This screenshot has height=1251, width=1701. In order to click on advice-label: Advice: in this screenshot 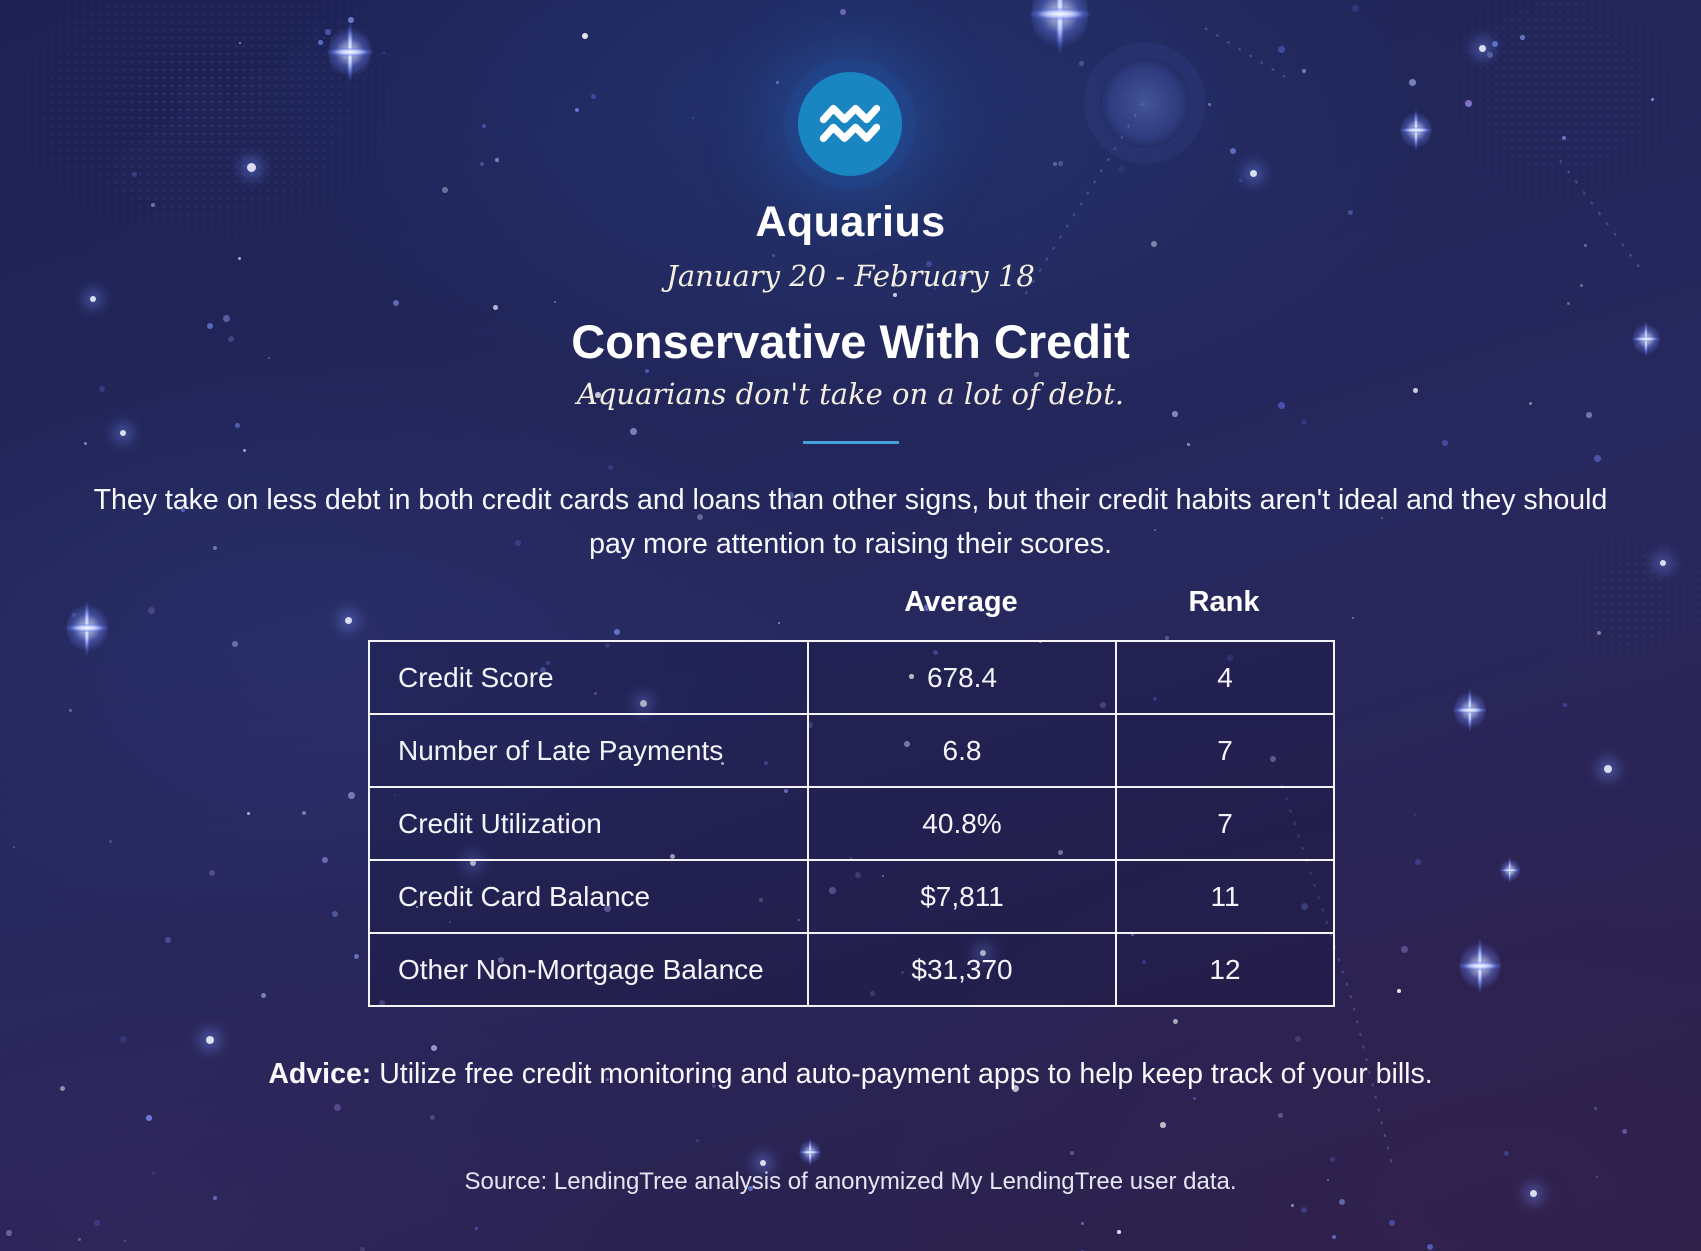, I will do `click(320, 1074)`.